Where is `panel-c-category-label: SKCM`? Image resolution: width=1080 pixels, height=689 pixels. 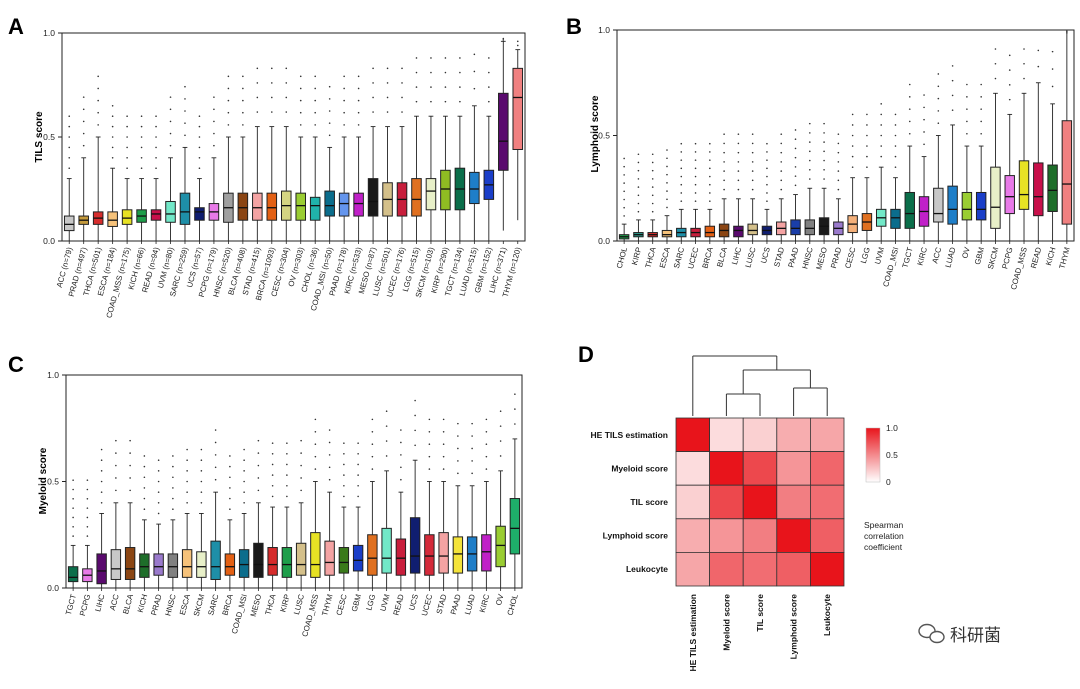
panel-c-category-label: SKCM is located at coordinates (199, 605).